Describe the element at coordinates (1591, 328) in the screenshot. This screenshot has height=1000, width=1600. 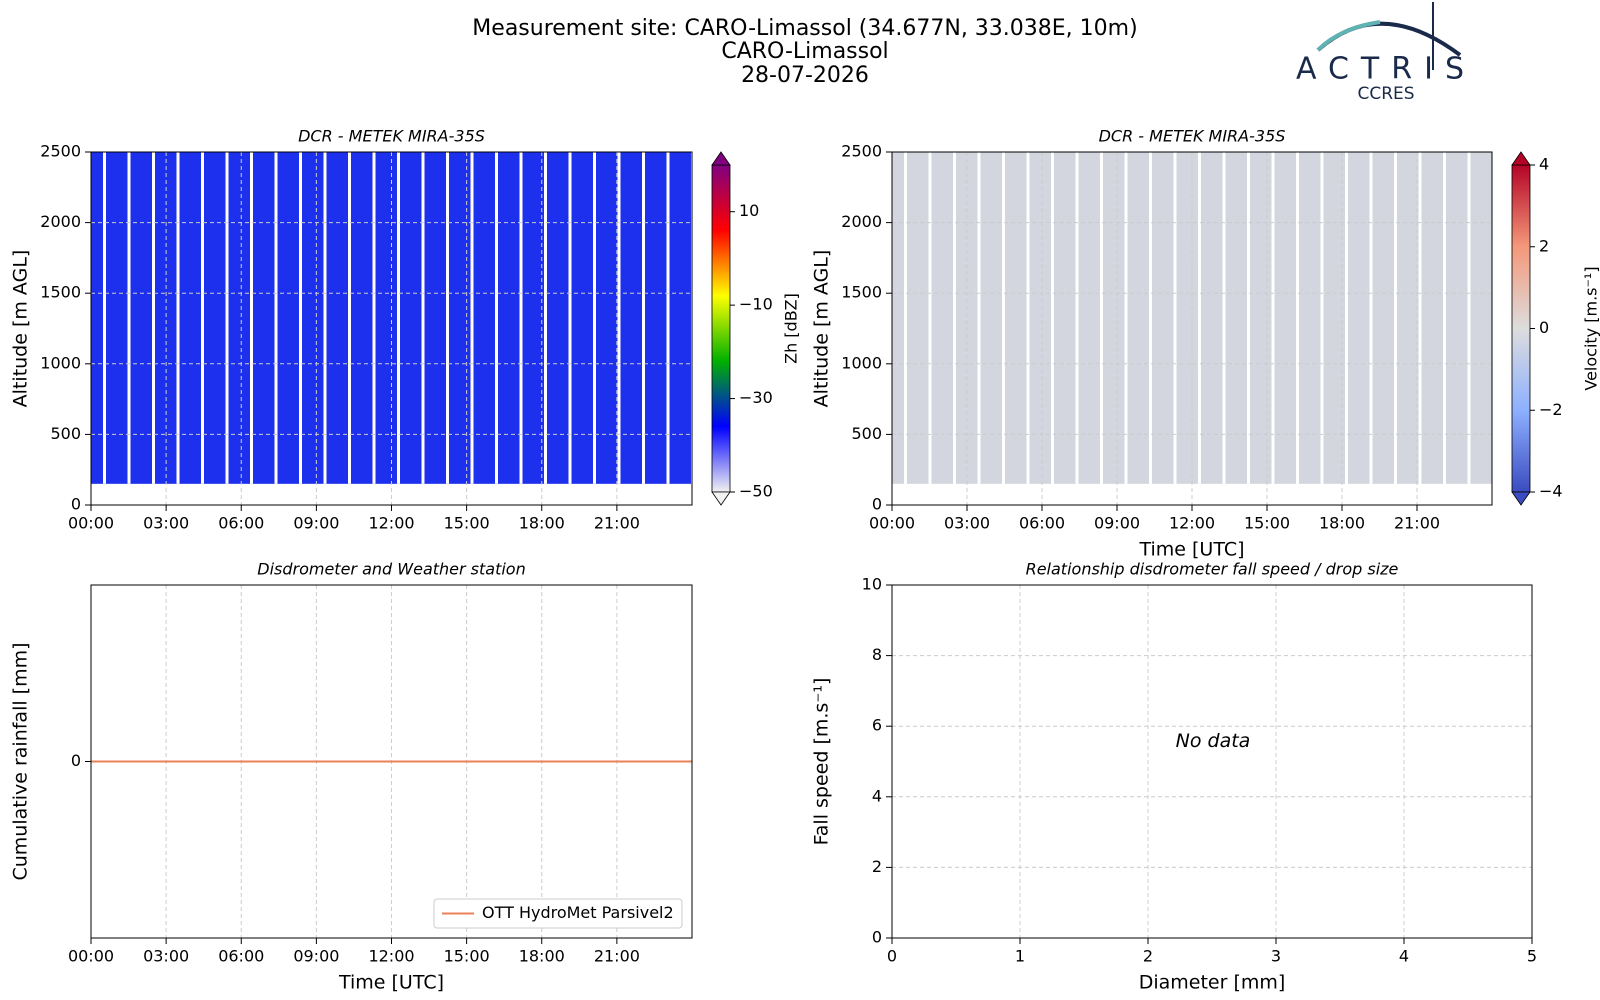
I see `colorbar-label: Velocity [m.s⁻¹]` at that location.